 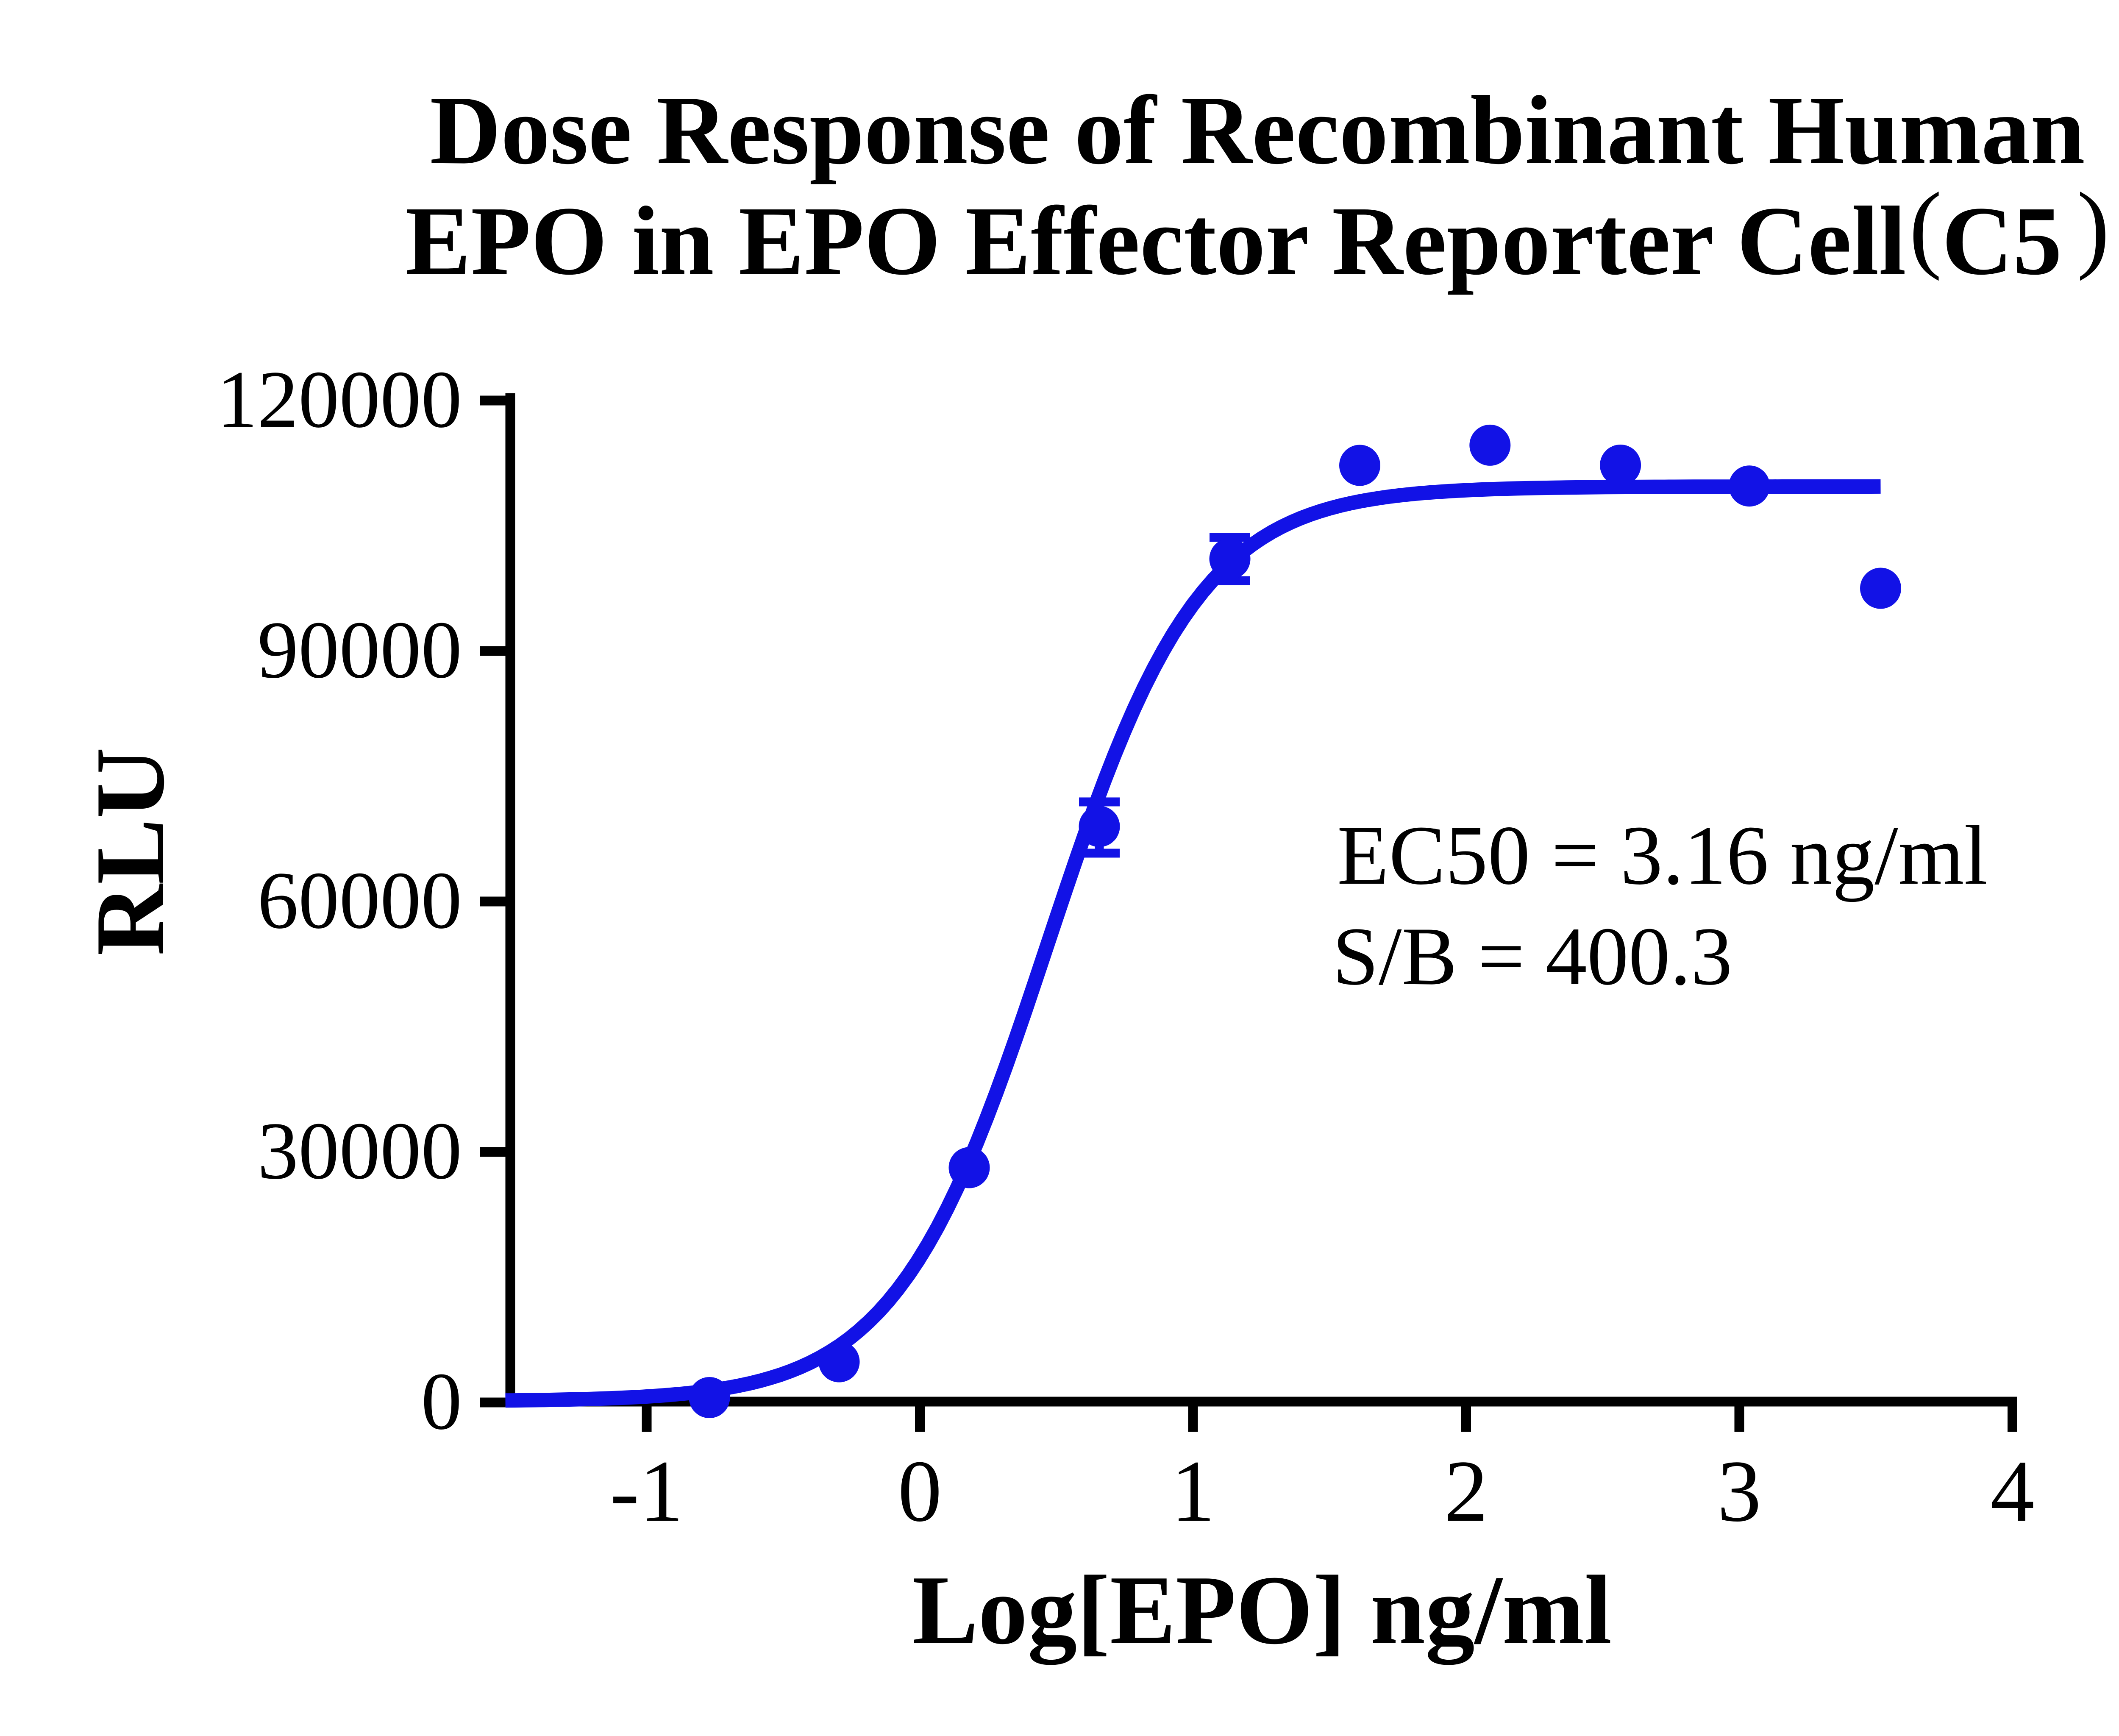 I want to click on svg-text: 2, so click(x=1466, y=1491).